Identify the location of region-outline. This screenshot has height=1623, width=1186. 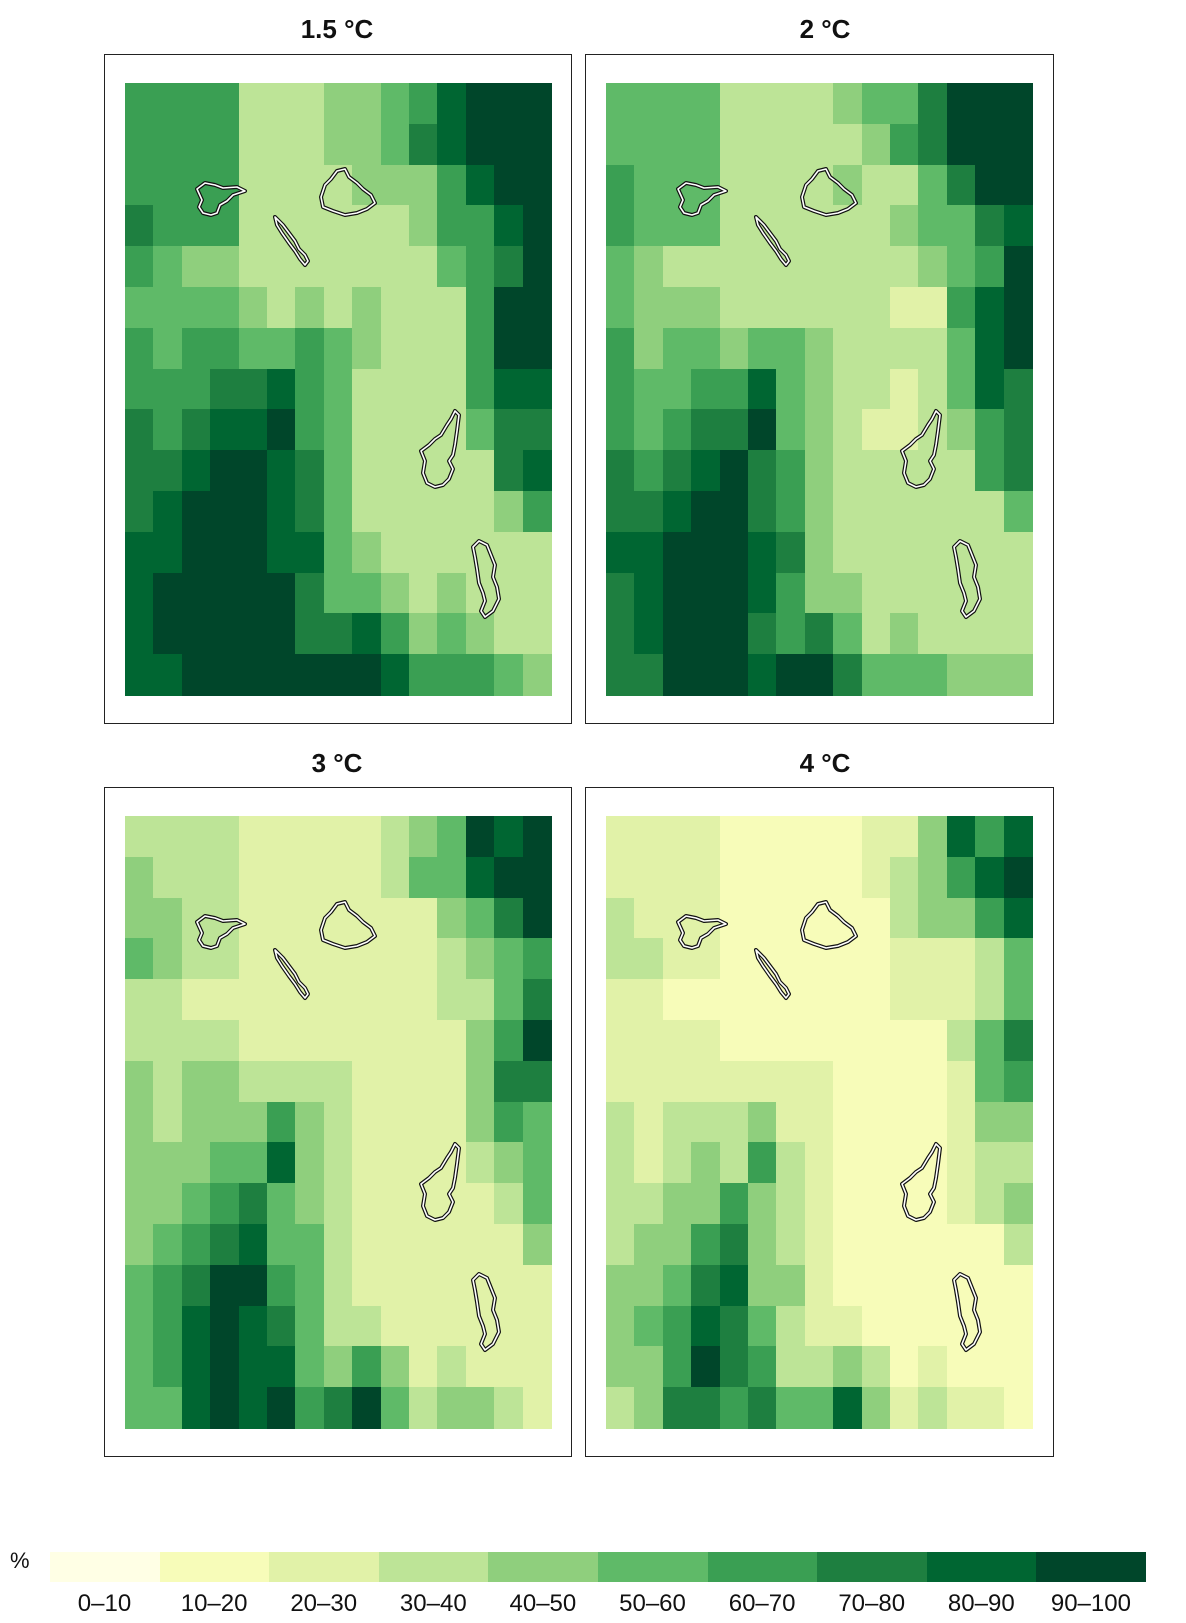
(772, 974).